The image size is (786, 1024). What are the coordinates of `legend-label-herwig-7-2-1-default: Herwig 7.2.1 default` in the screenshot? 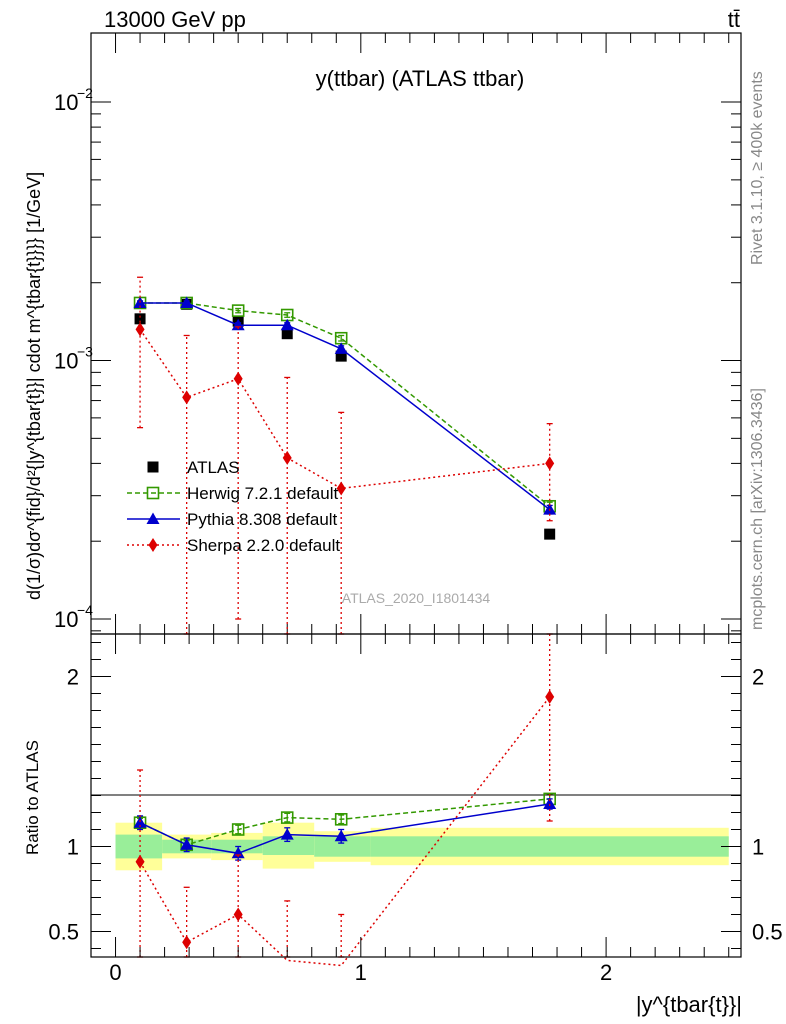 It's located at (262, 493).